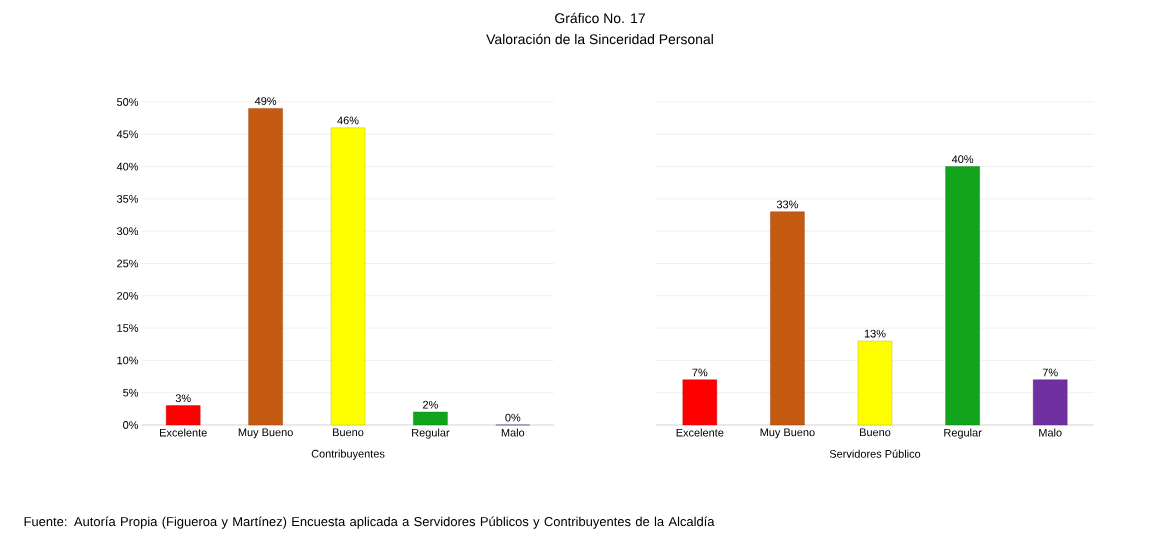  I want to click on data-label: 40%, so click(962, 159).